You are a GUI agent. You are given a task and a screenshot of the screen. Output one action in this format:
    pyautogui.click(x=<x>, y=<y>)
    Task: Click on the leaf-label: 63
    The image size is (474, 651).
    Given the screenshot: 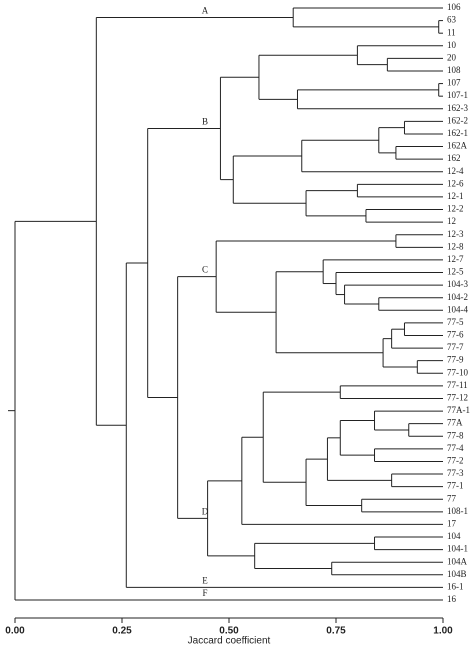 What is the action you would take?
    pyautogui.click(x=452, y=20)
    